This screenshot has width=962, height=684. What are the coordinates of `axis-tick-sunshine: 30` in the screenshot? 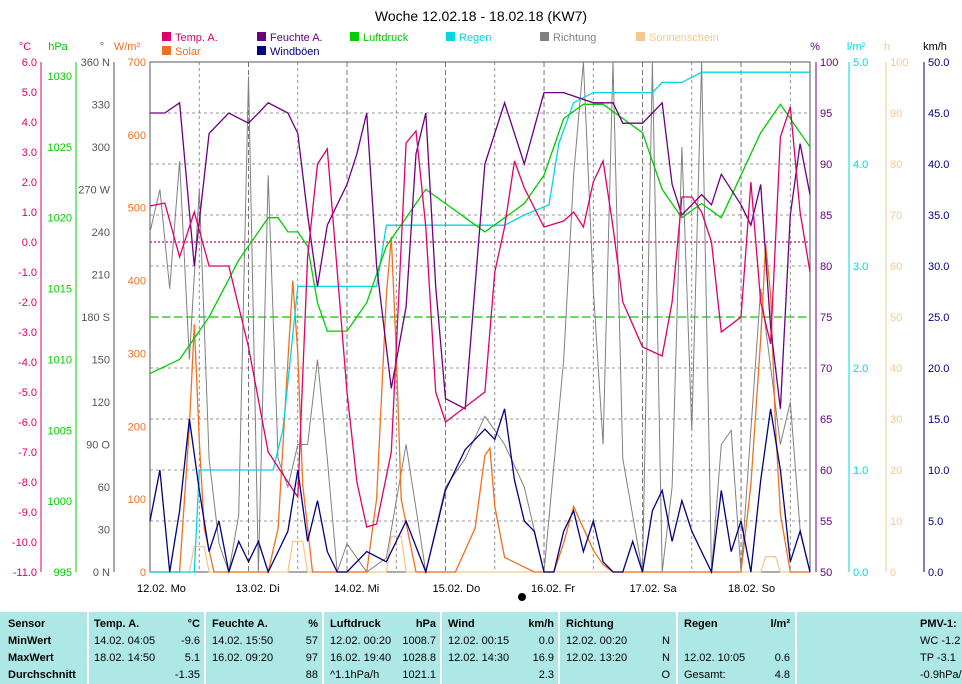 It's located at (896, 420).